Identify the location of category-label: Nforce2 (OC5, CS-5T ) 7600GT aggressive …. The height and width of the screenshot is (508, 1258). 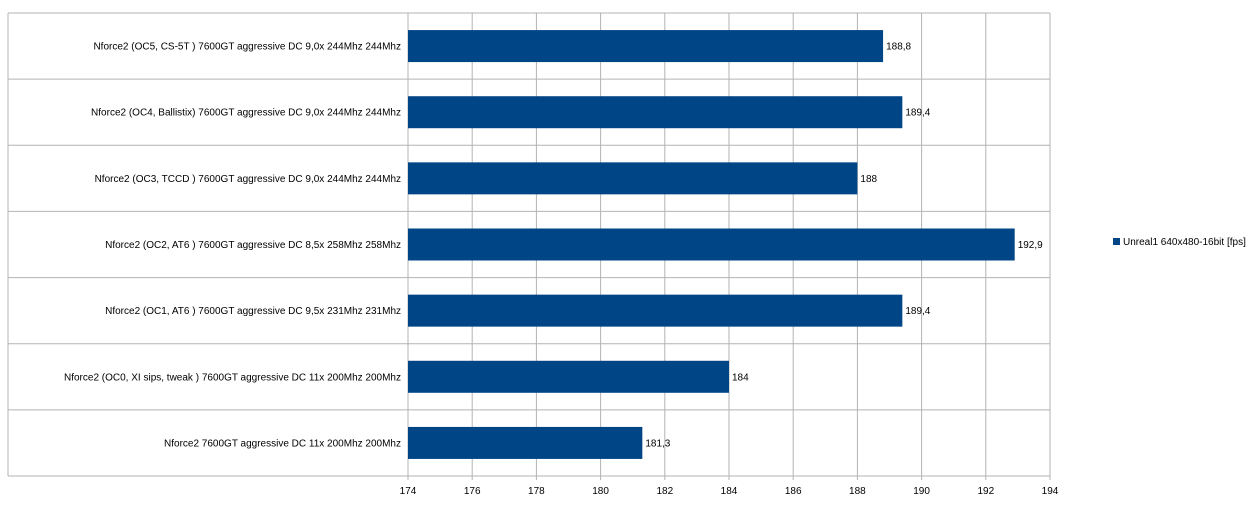
(247, 47).